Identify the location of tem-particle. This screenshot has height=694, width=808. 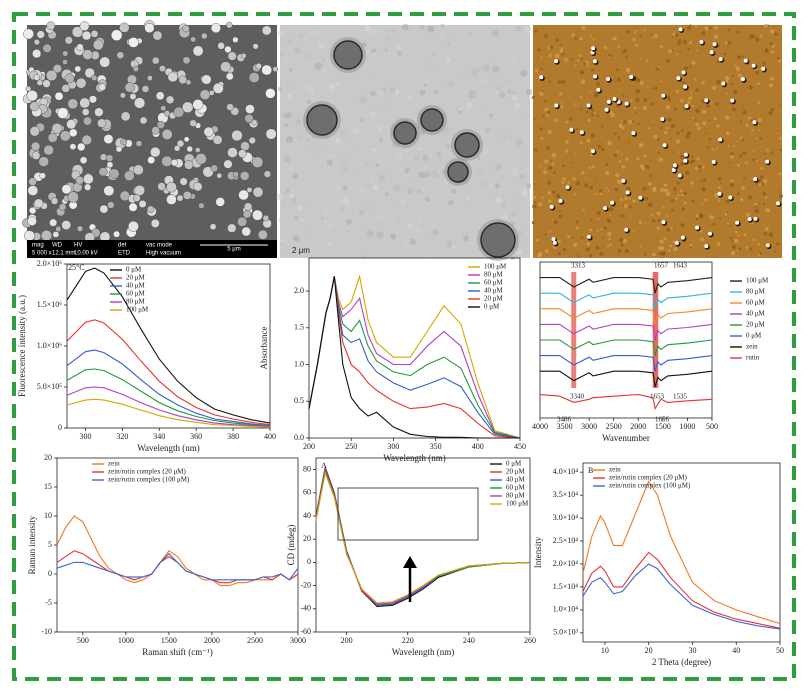
(432, 120).